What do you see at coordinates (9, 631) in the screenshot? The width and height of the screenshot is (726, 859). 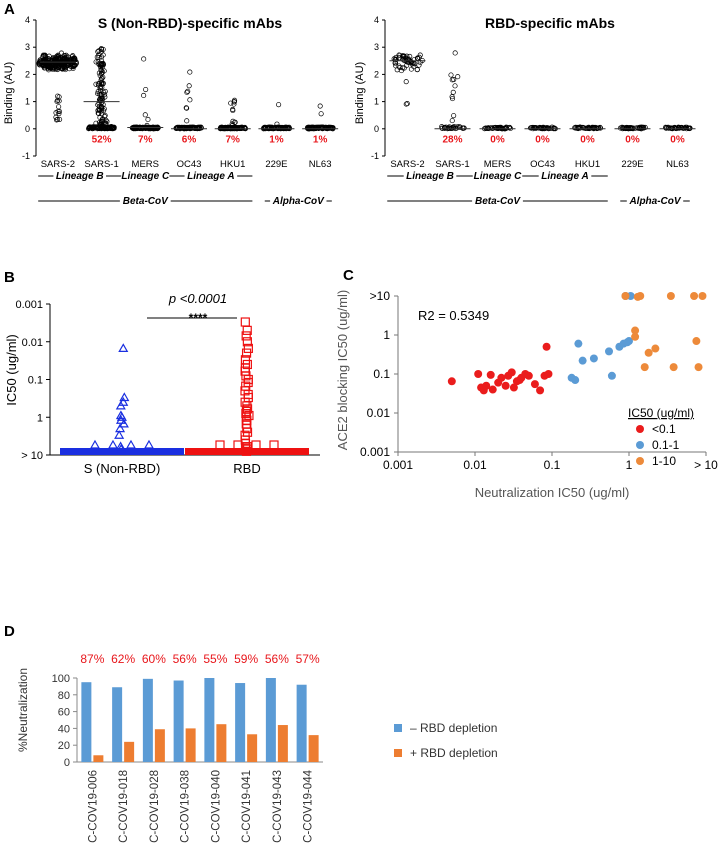 I see `panel-letter-d: D` at bounding box center [9, 631].